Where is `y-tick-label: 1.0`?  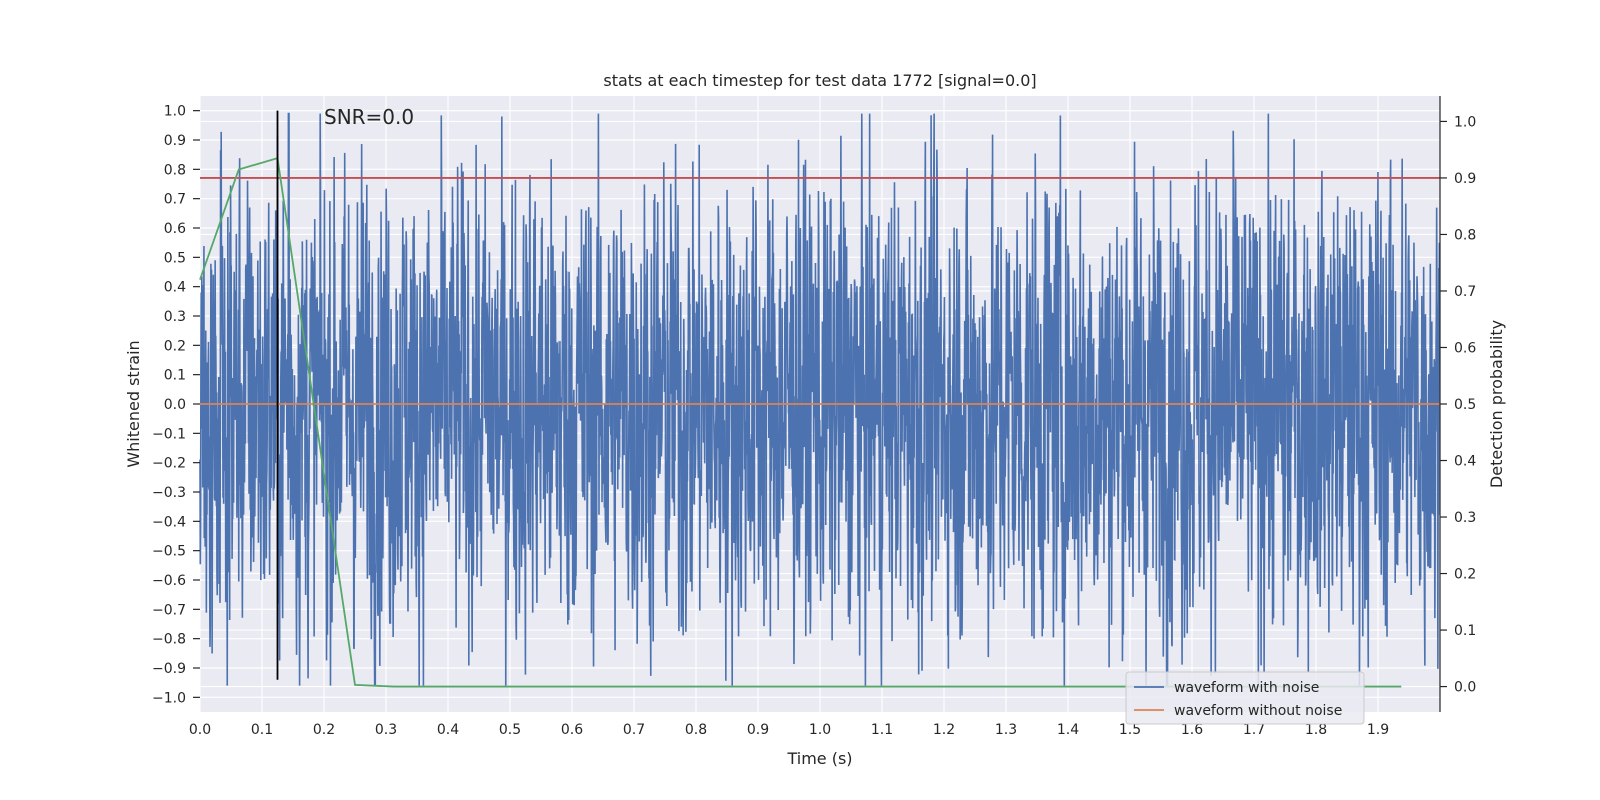 y-tick-label: 1.0 is located at coordinates (175, 112).